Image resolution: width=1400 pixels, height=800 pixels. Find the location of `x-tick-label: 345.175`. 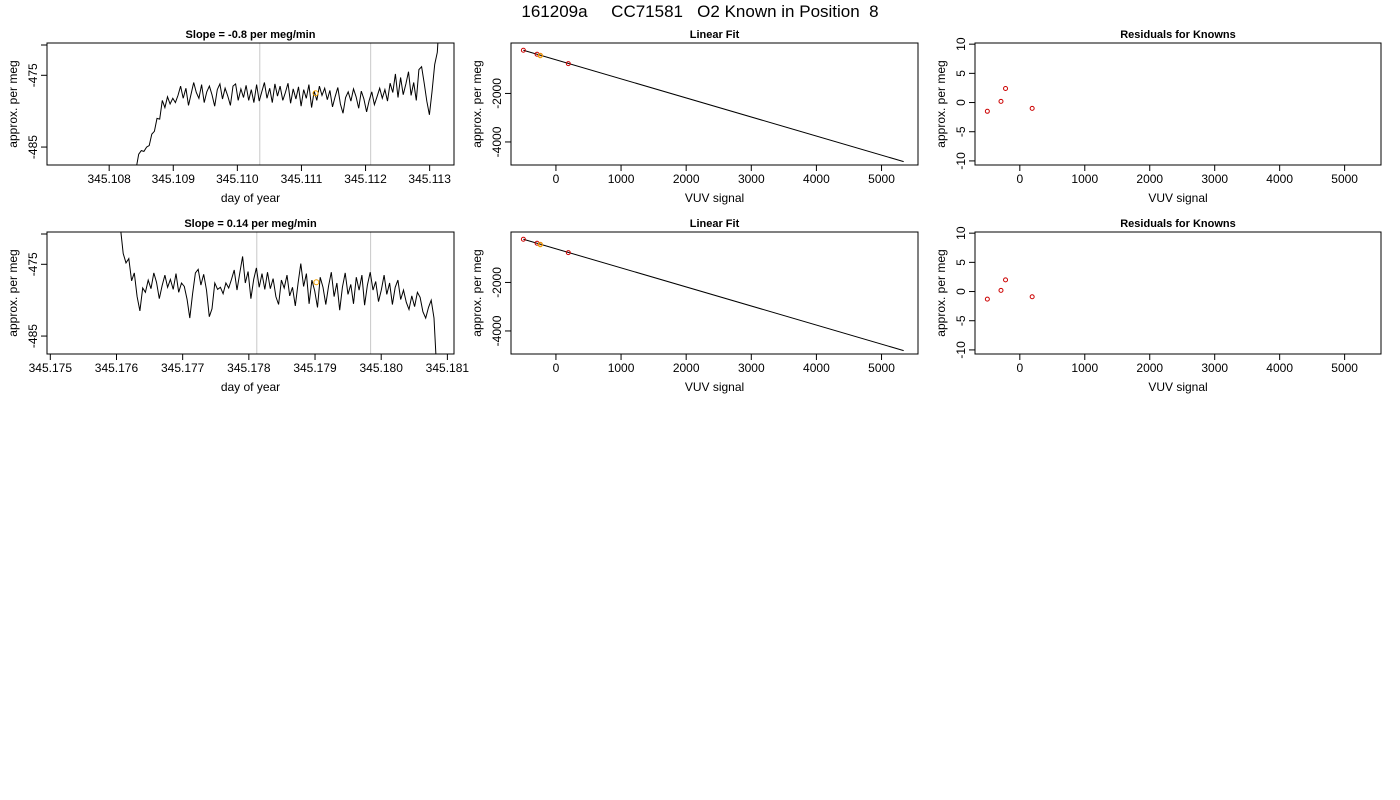

x-tick-label: 345.175 is located at coordinates (51, 368).